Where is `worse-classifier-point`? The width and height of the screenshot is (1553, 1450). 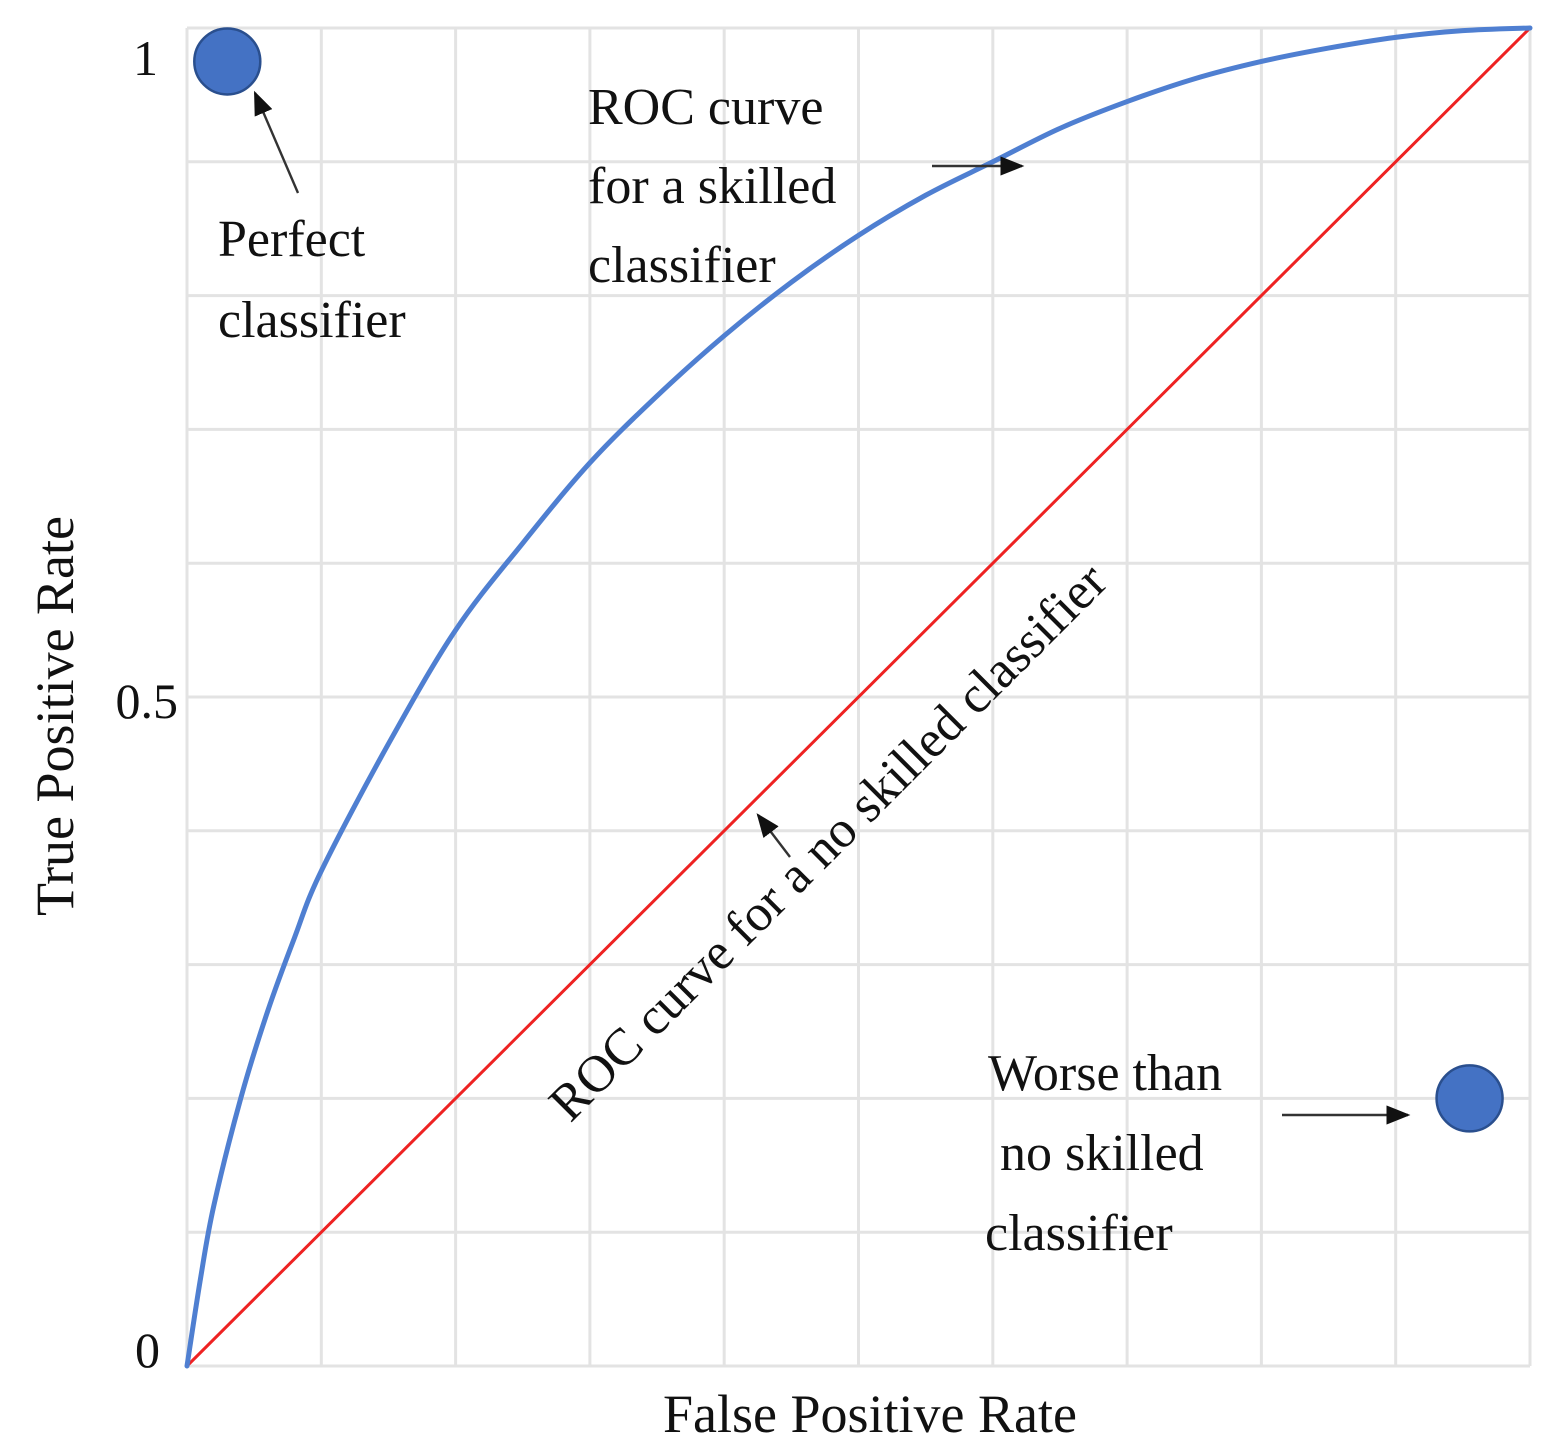 worse-classifier-point is located at coordinates (1469, 1098).